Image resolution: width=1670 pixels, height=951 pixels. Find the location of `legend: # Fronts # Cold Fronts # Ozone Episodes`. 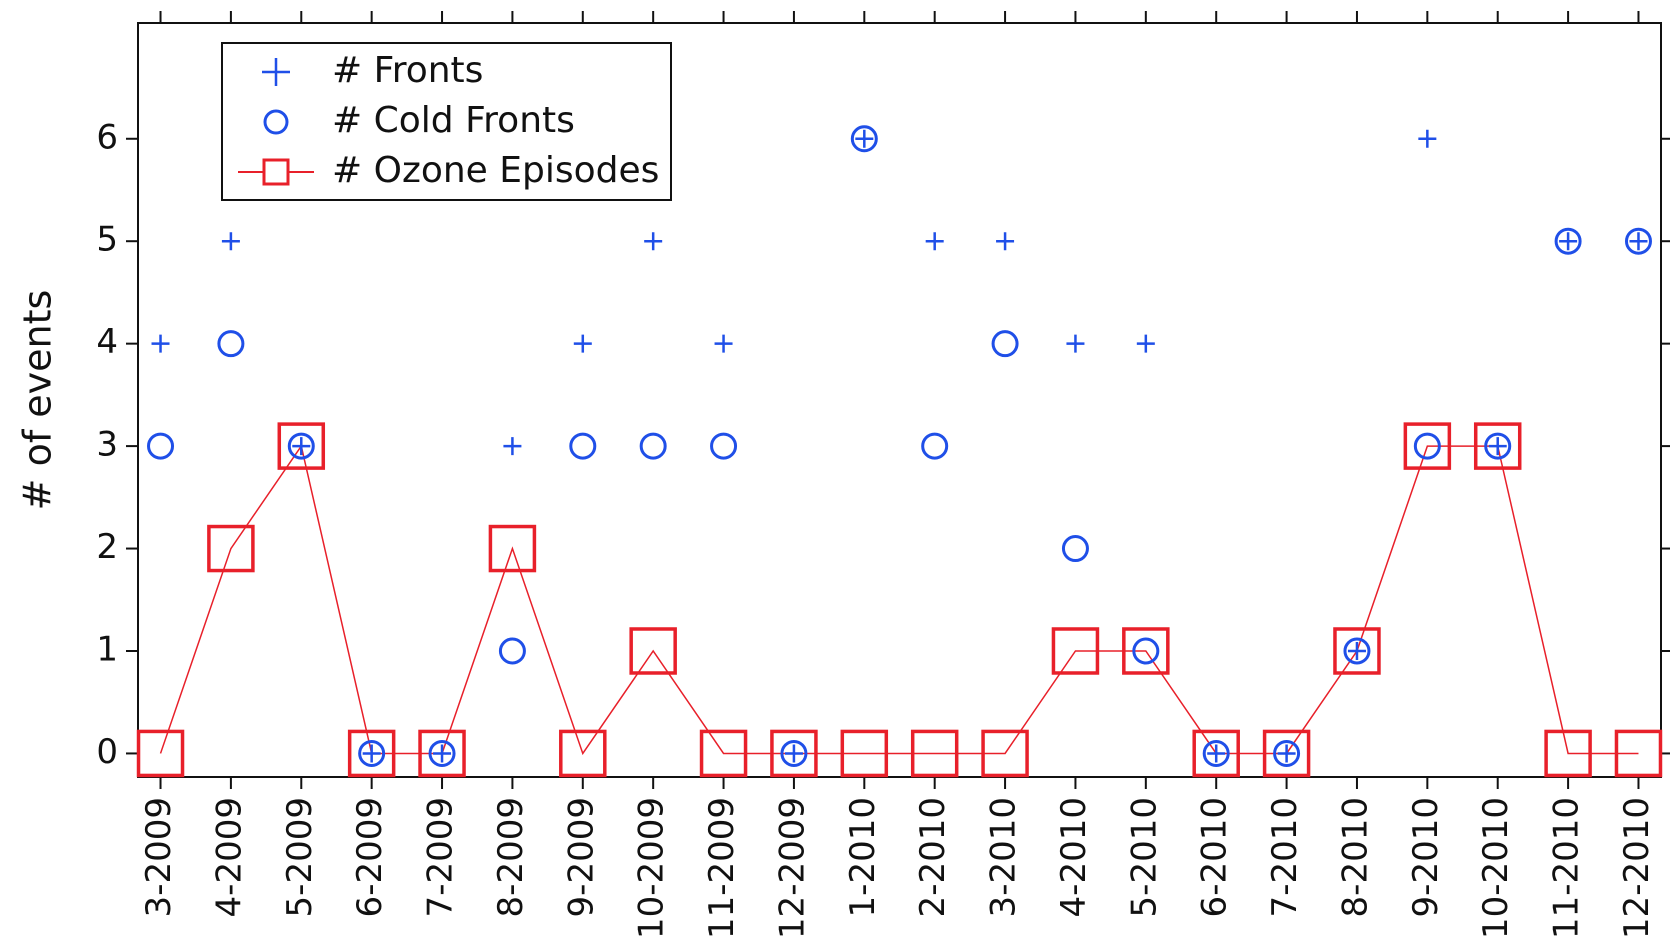

legend: # Fronts # Cold Fronts # Ozone Episodes is located at coordinates (446, 121).